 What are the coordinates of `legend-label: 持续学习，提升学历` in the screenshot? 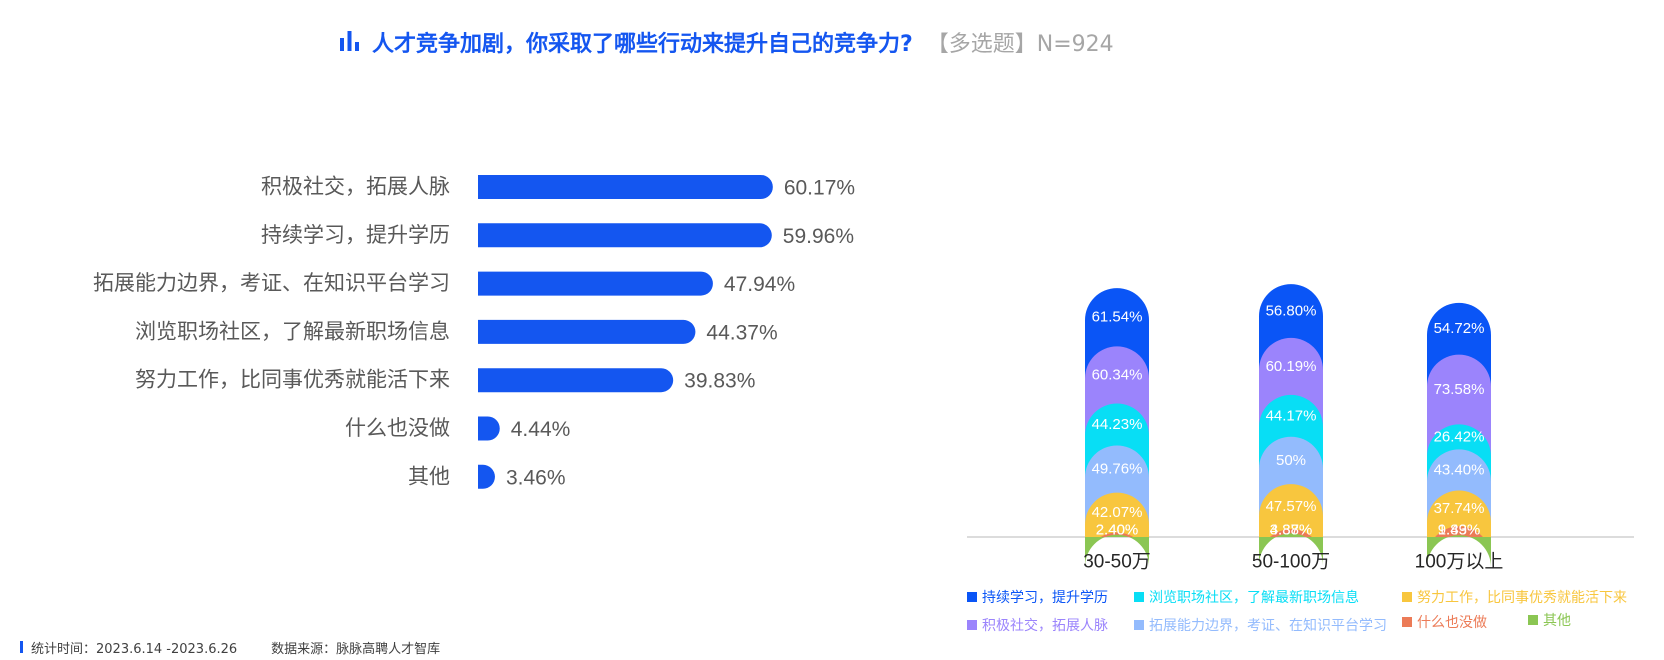 It's located at (1045, 597).